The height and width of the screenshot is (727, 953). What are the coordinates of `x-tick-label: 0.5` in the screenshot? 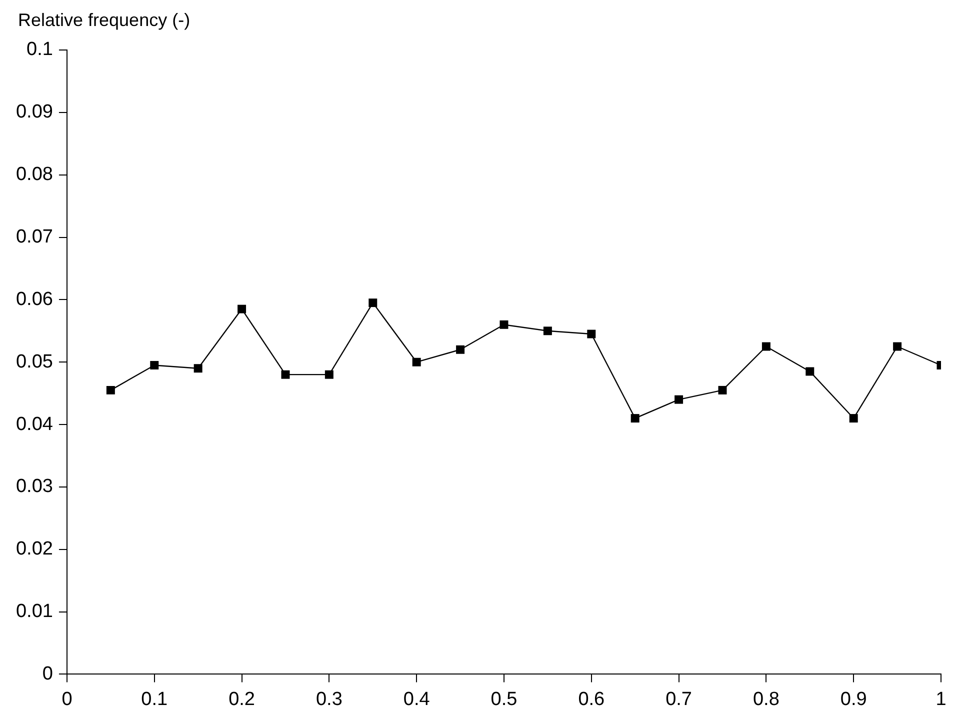 It's located at (504, 699).